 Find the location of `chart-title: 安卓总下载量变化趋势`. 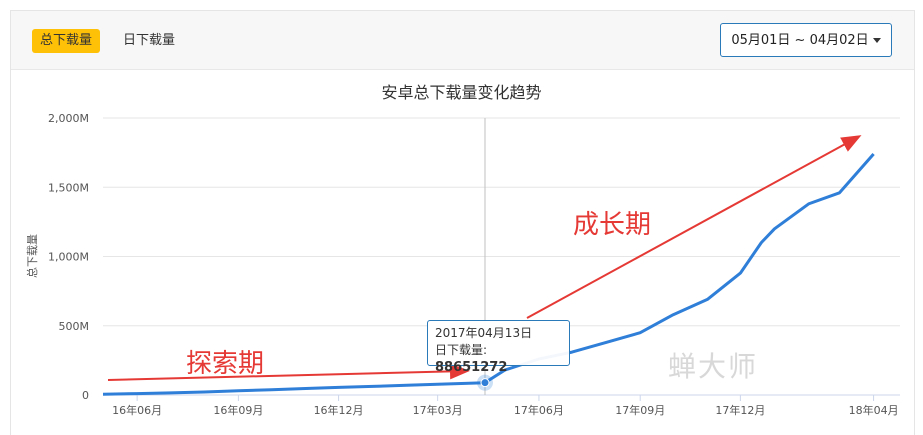

chart-title: 安卓总下载量变化趋势 is located at coordinates (461, 92).